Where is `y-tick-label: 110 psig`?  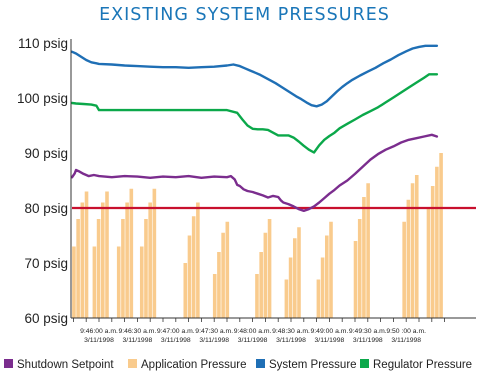
y-tick-label: 110 psig is located at coordinates (43, 43).